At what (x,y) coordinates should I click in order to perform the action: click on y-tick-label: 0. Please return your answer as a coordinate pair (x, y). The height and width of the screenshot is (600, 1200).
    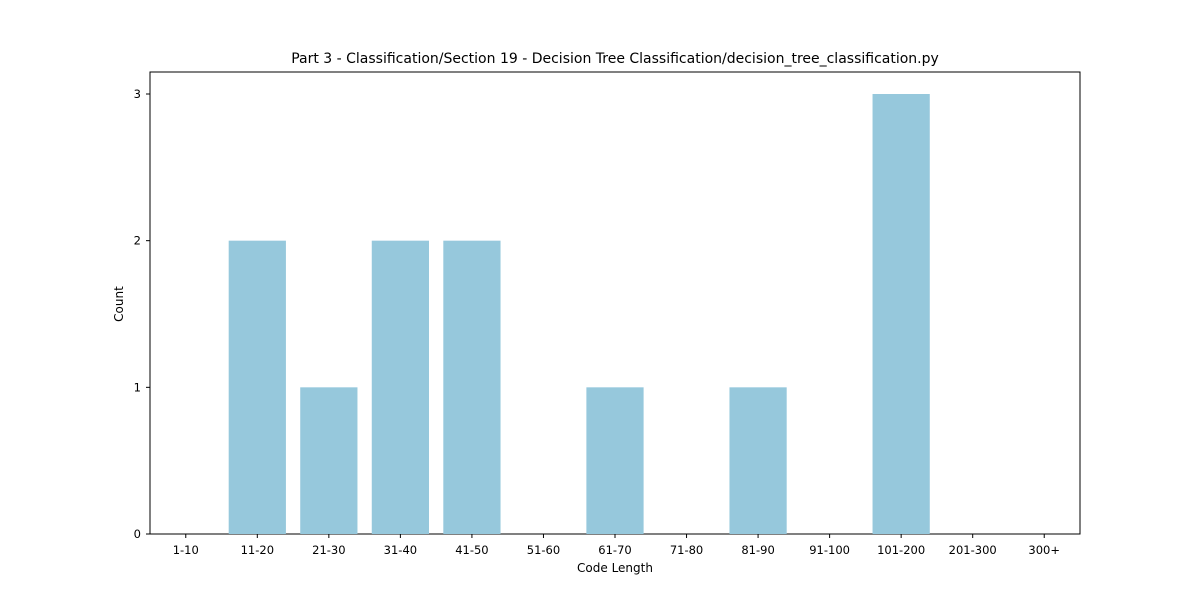
    Looking at the image, I should click on (137, 534).